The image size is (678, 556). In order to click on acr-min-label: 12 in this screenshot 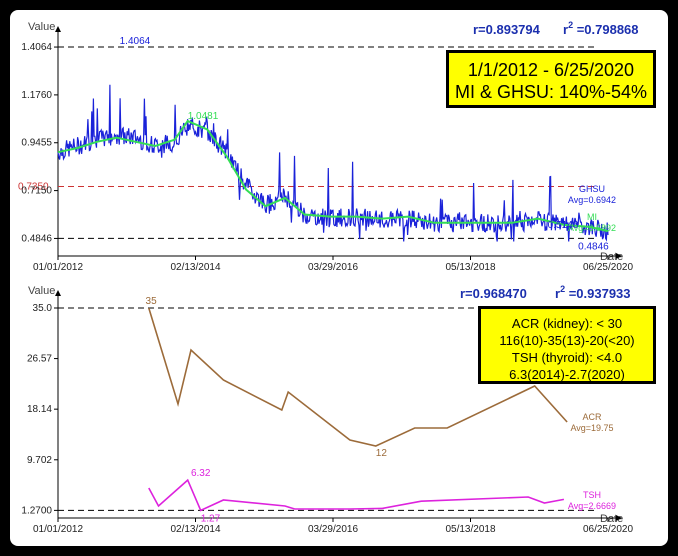, I will do `click(382, 453)`.